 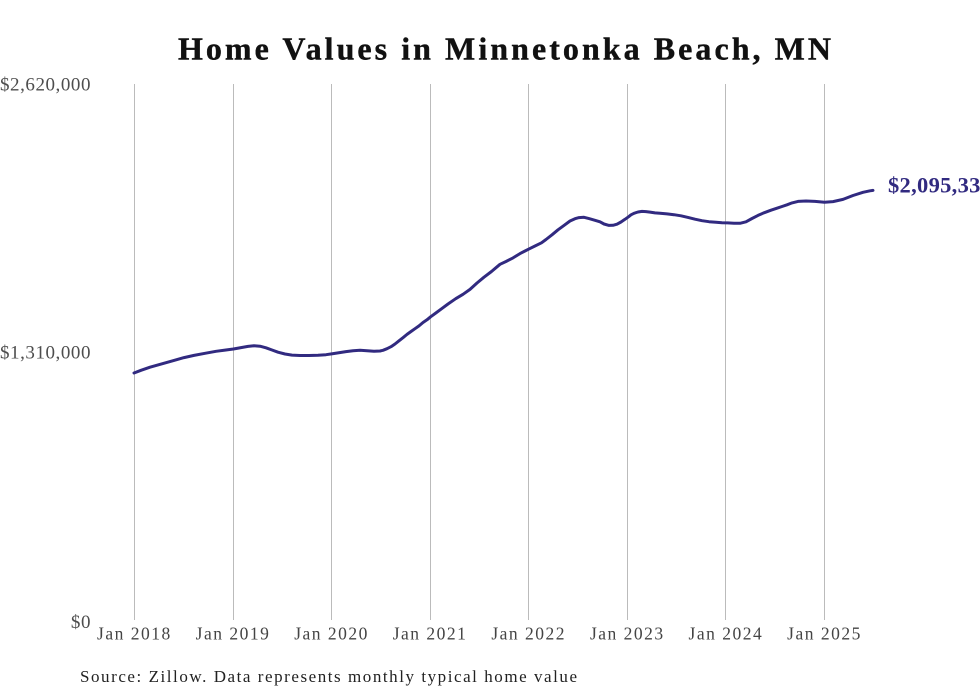 What do you see at coordinates (331, 634) in the screenshot?
I see `svg-text: Jan 2020` at bounding box center [331, 634].